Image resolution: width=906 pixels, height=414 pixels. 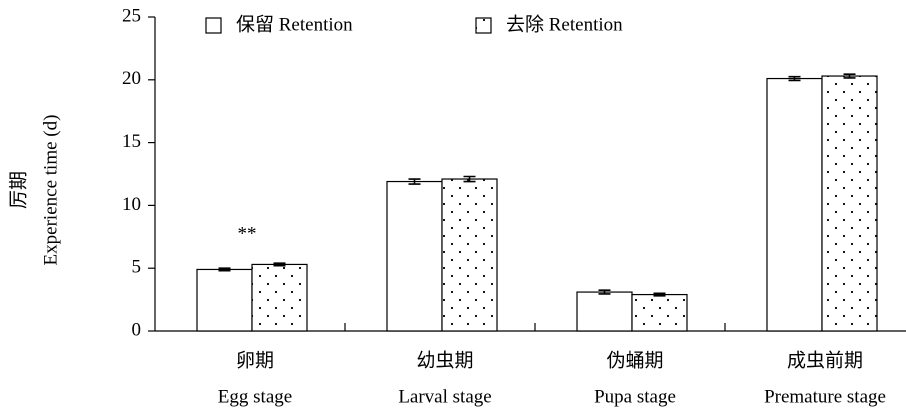 What do you see at coordinates (564, 24) in the screenshot?
I see `legend-label: 去除 Retention` at bounding box center [564, 24].